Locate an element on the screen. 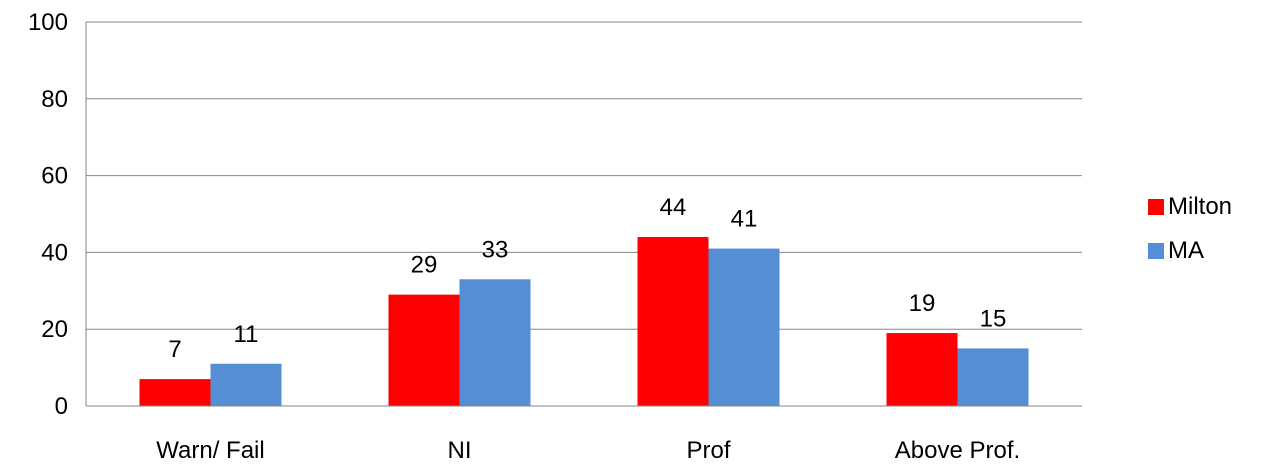 This screenshot has width=1263, height=469. legend: Milton MA is located at coordinates (1190, 236).